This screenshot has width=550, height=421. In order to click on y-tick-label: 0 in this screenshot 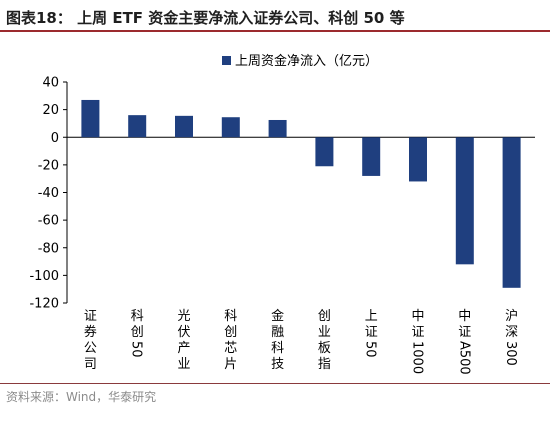, I will do `click(55, 138)`.